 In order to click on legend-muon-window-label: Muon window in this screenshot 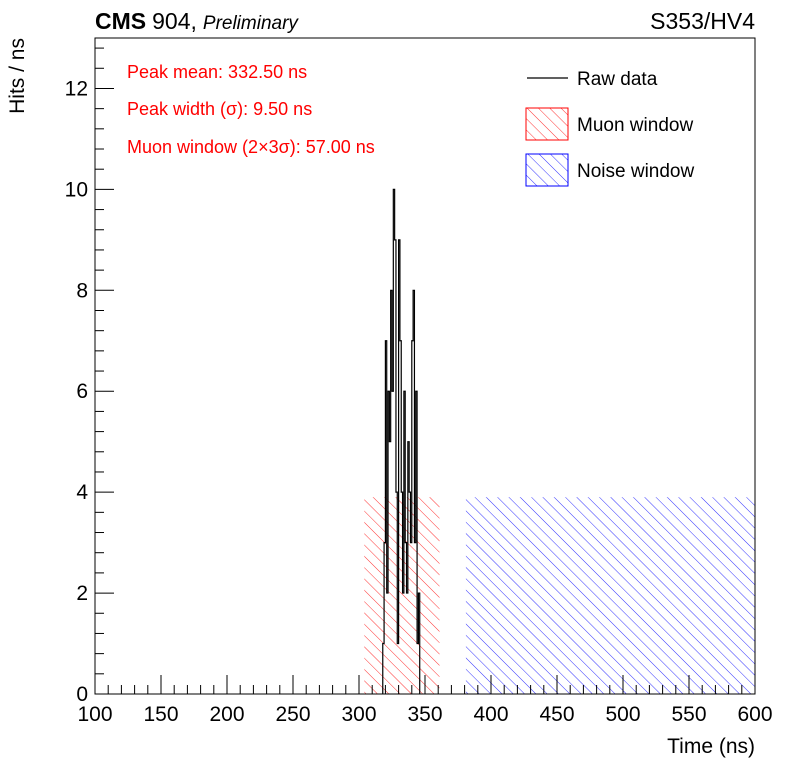, I will do `click(635, 125)`.